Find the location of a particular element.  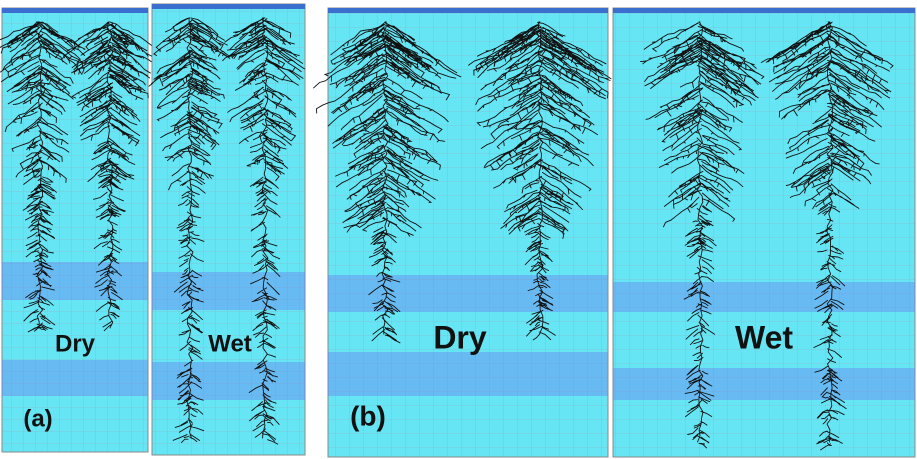

panel-tag: (b) is located at coordinates (368, 415).